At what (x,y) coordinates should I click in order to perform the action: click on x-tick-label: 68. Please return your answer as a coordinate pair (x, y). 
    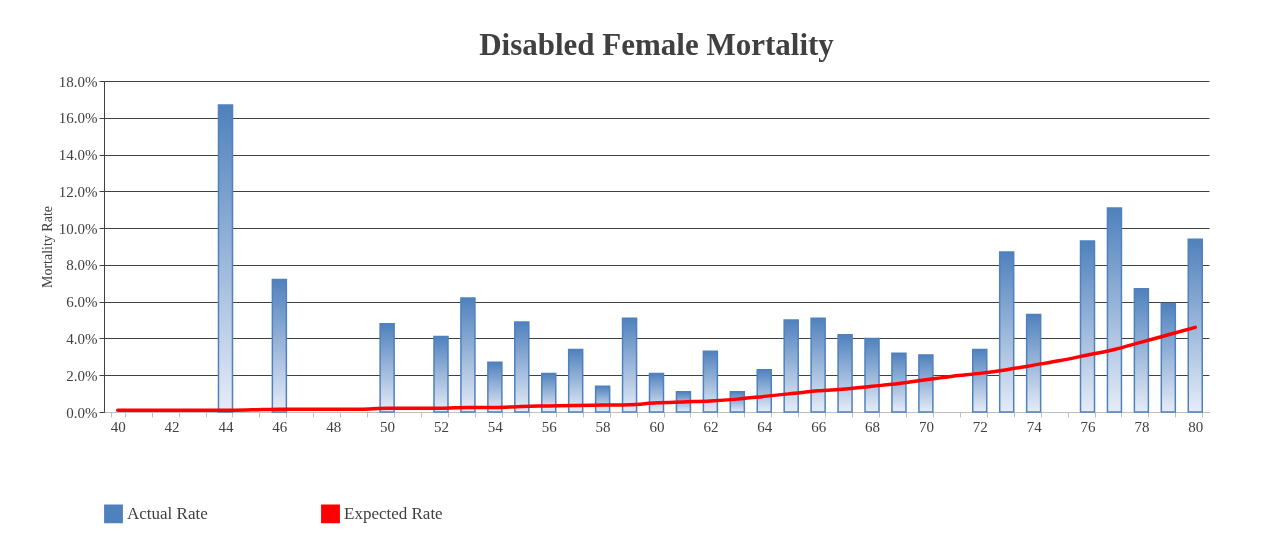
    Looking at the image, I should click on (872, 426).